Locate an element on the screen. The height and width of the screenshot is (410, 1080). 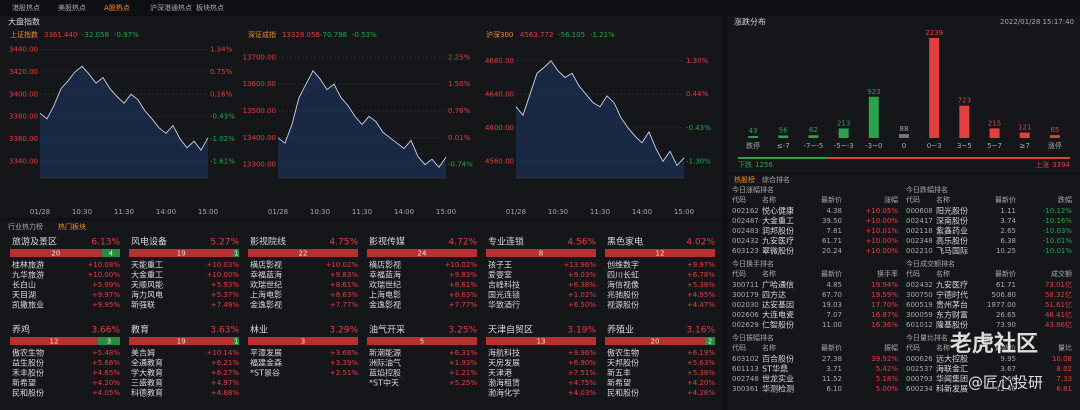
down-count: 4 is located at coordinates (111, 254).